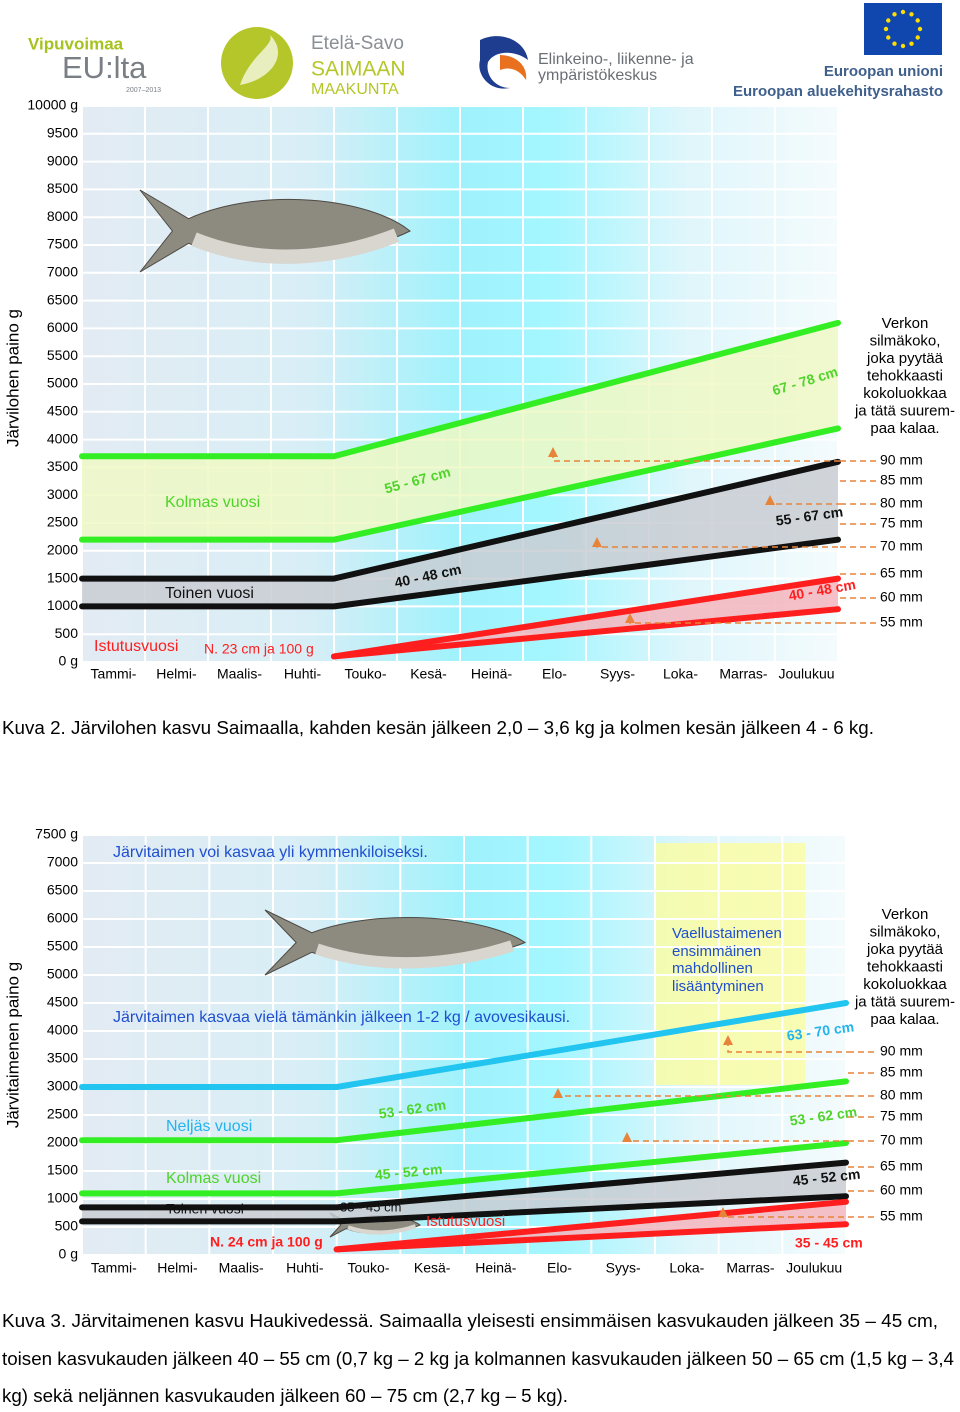 The image size is (960, 1412). I want to click on y-tick-label: 6000, so click(62, 918).